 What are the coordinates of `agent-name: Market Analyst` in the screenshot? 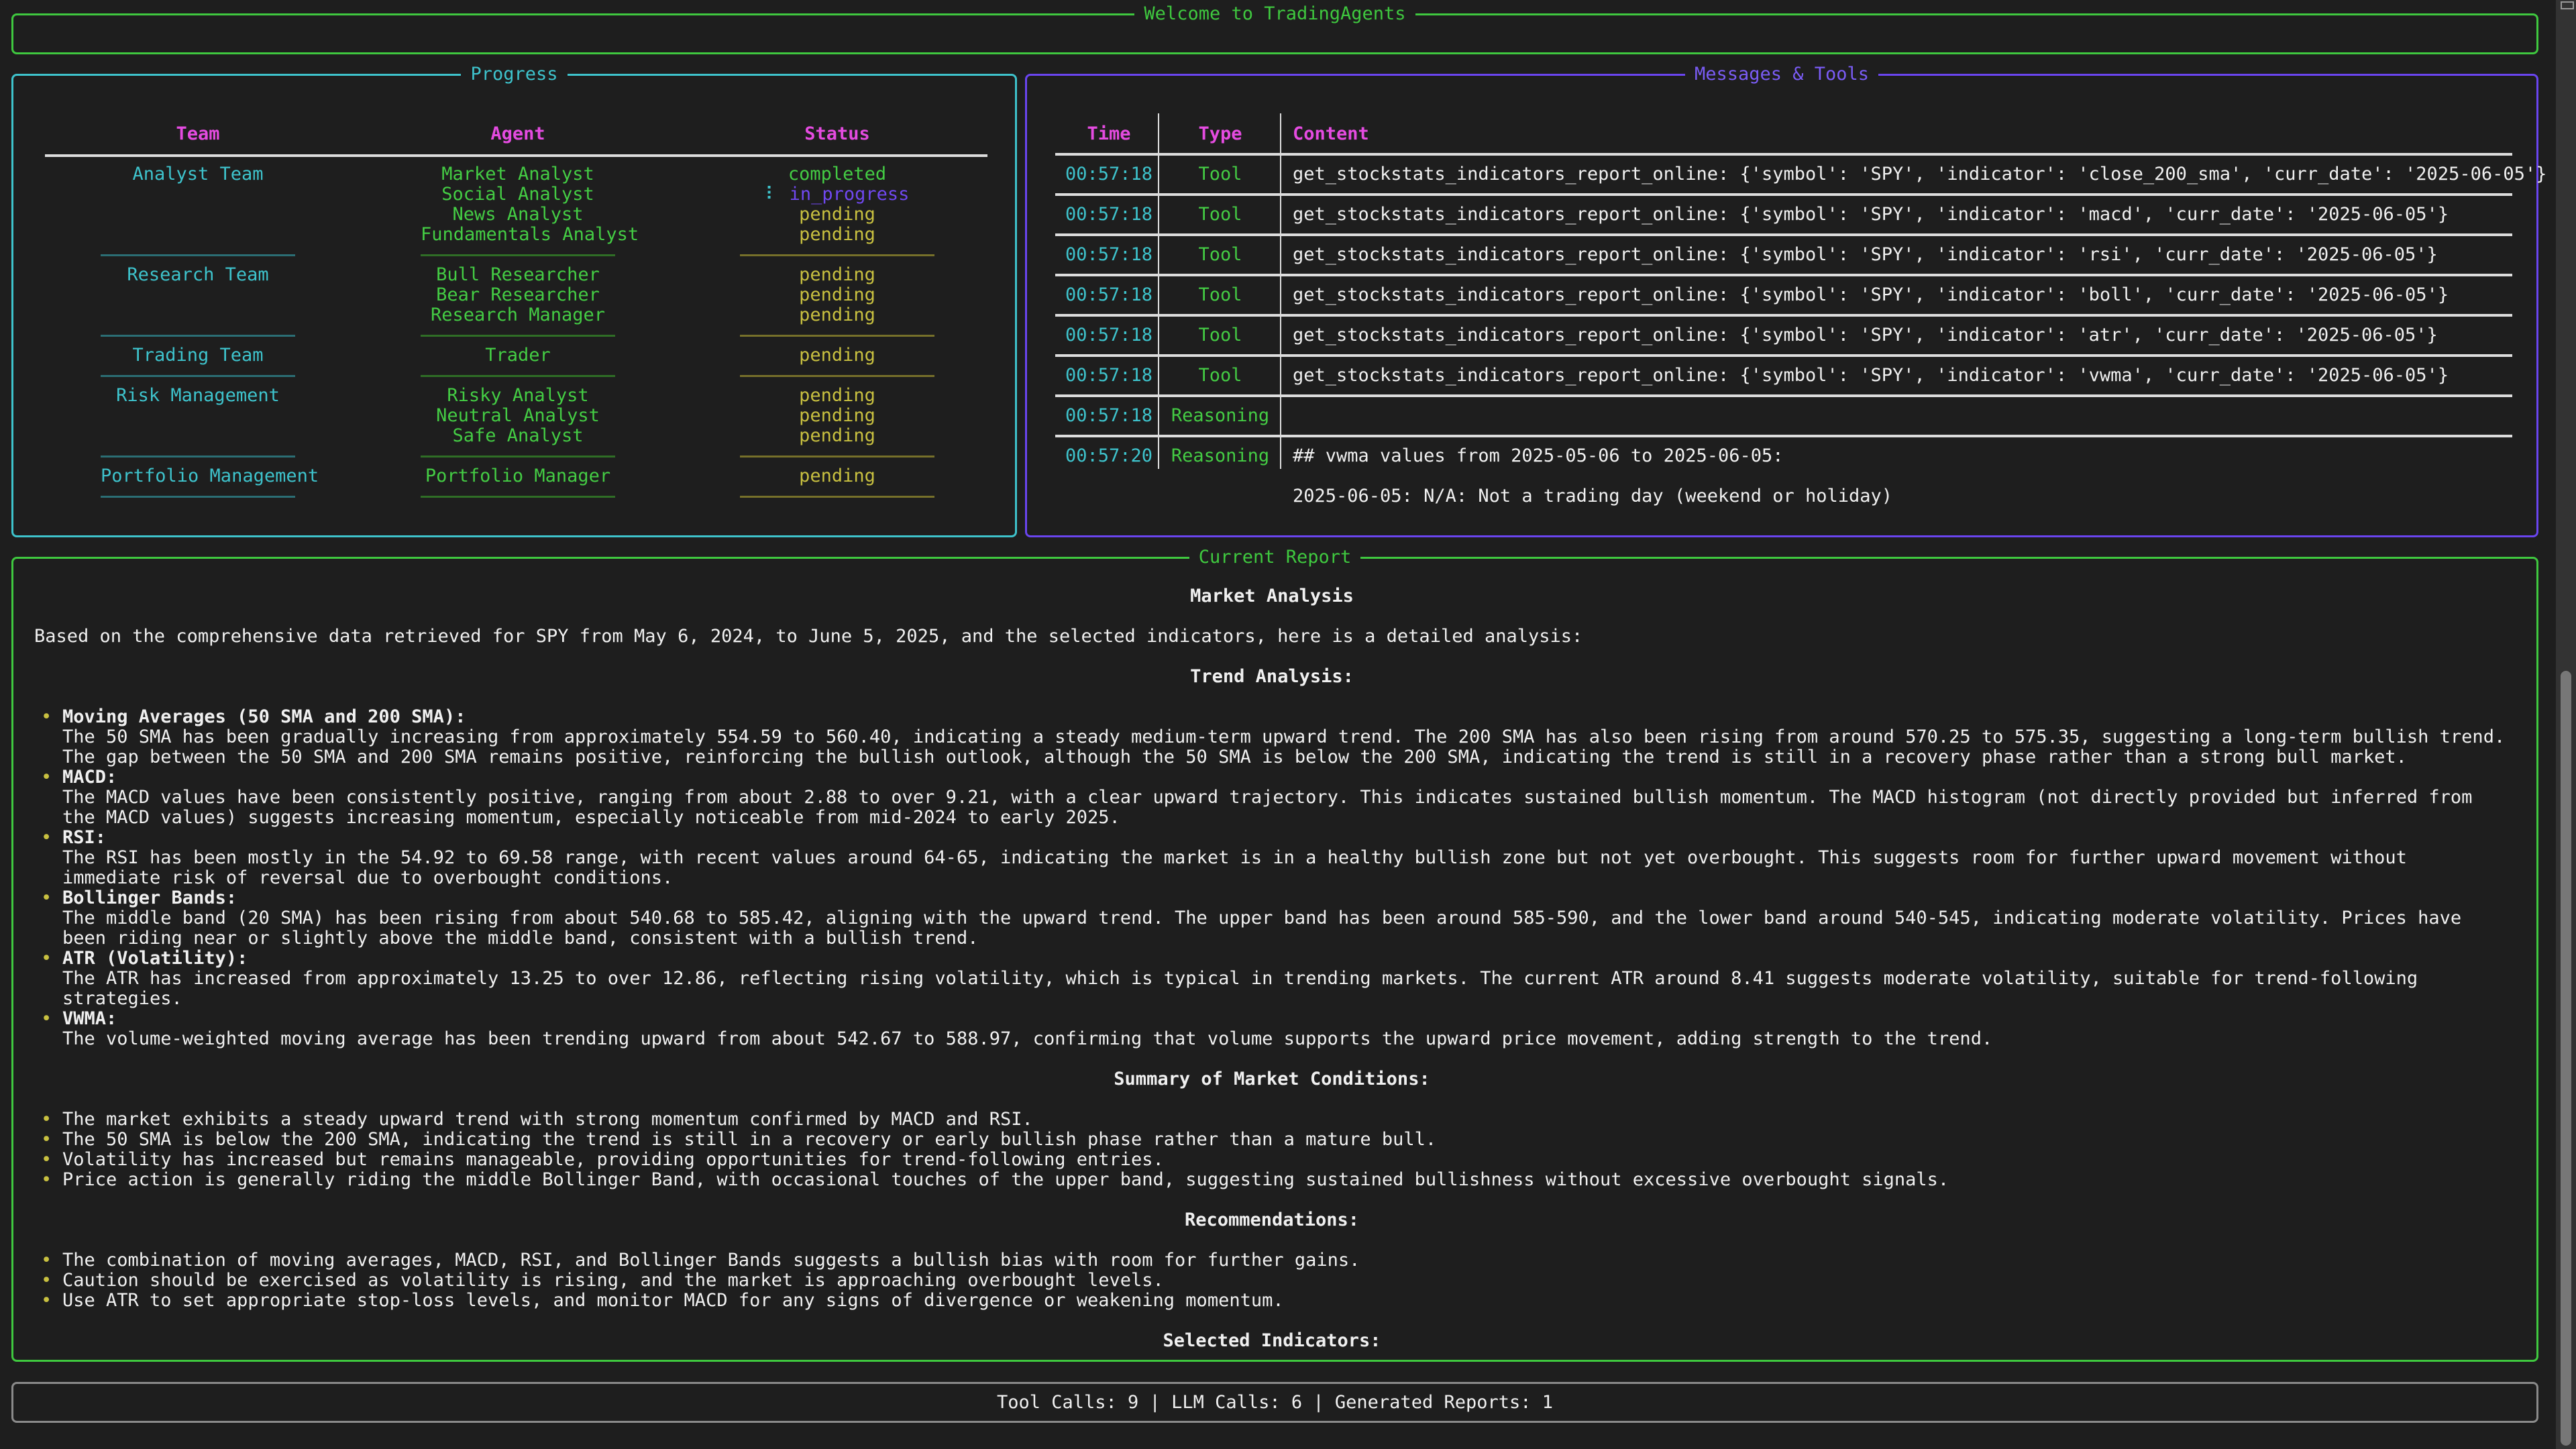 It's located at (517, 174).